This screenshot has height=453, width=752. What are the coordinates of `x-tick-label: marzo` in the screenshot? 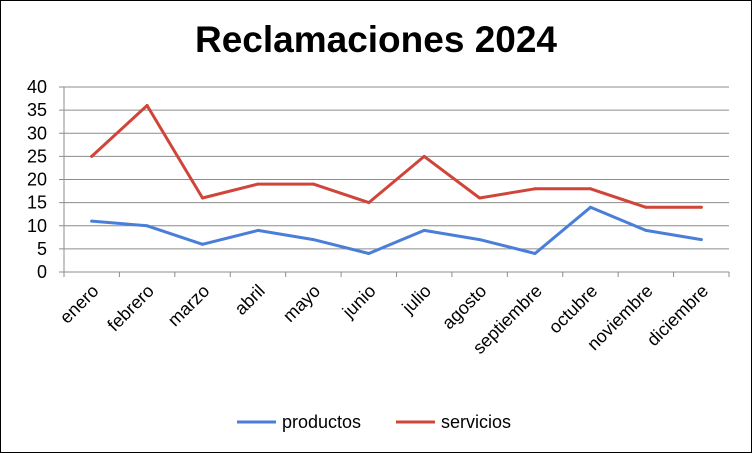 It's located at (189, 306).